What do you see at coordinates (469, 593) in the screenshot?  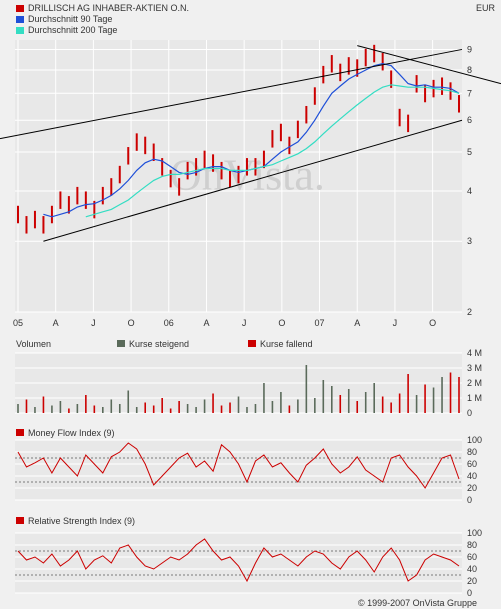 I see `rsi-y-tick-label: 0` at bounding box center [469, 593].